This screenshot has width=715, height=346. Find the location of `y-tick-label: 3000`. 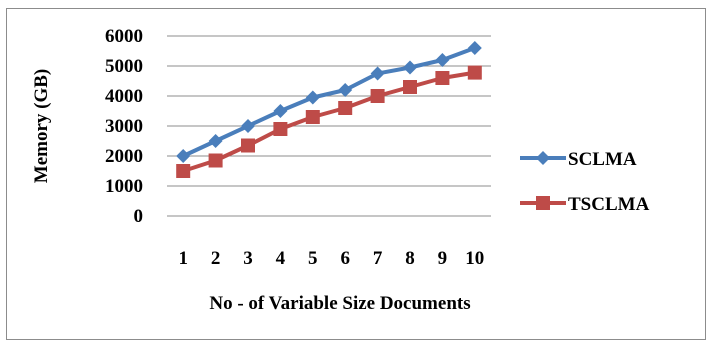

y-tick-label: 3000 is located at coordinates (124, 126).